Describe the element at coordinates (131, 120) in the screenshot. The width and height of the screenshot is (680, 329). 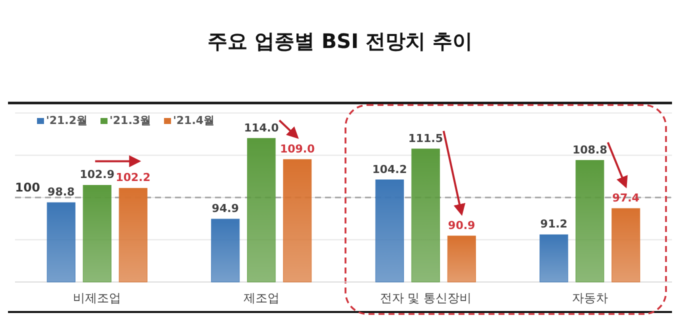
I see `legend-label: '21.3월` at that location.